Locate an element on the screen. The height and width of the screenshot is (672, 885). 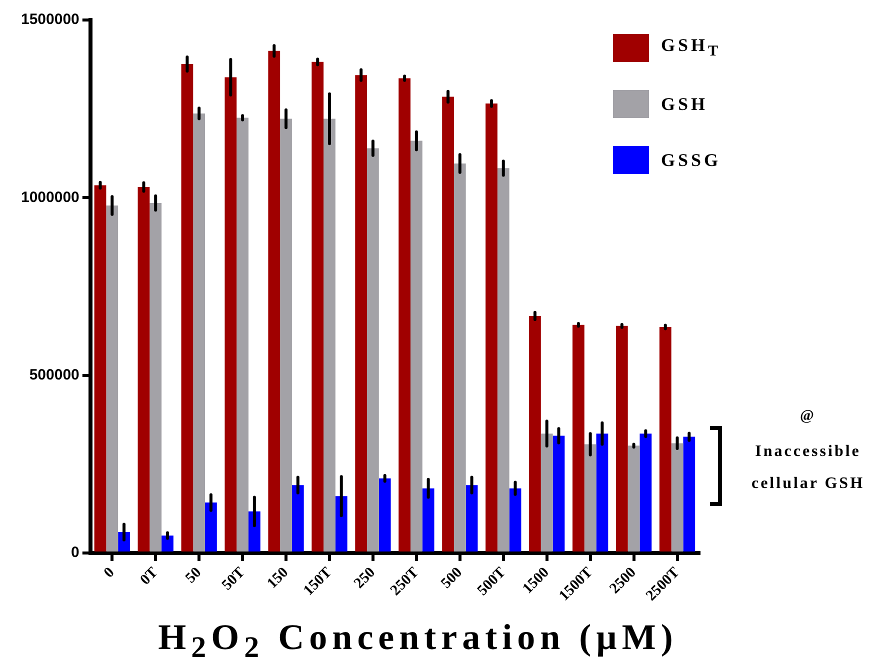
x-tick-label: 50T is located at coordinates (233, 579).